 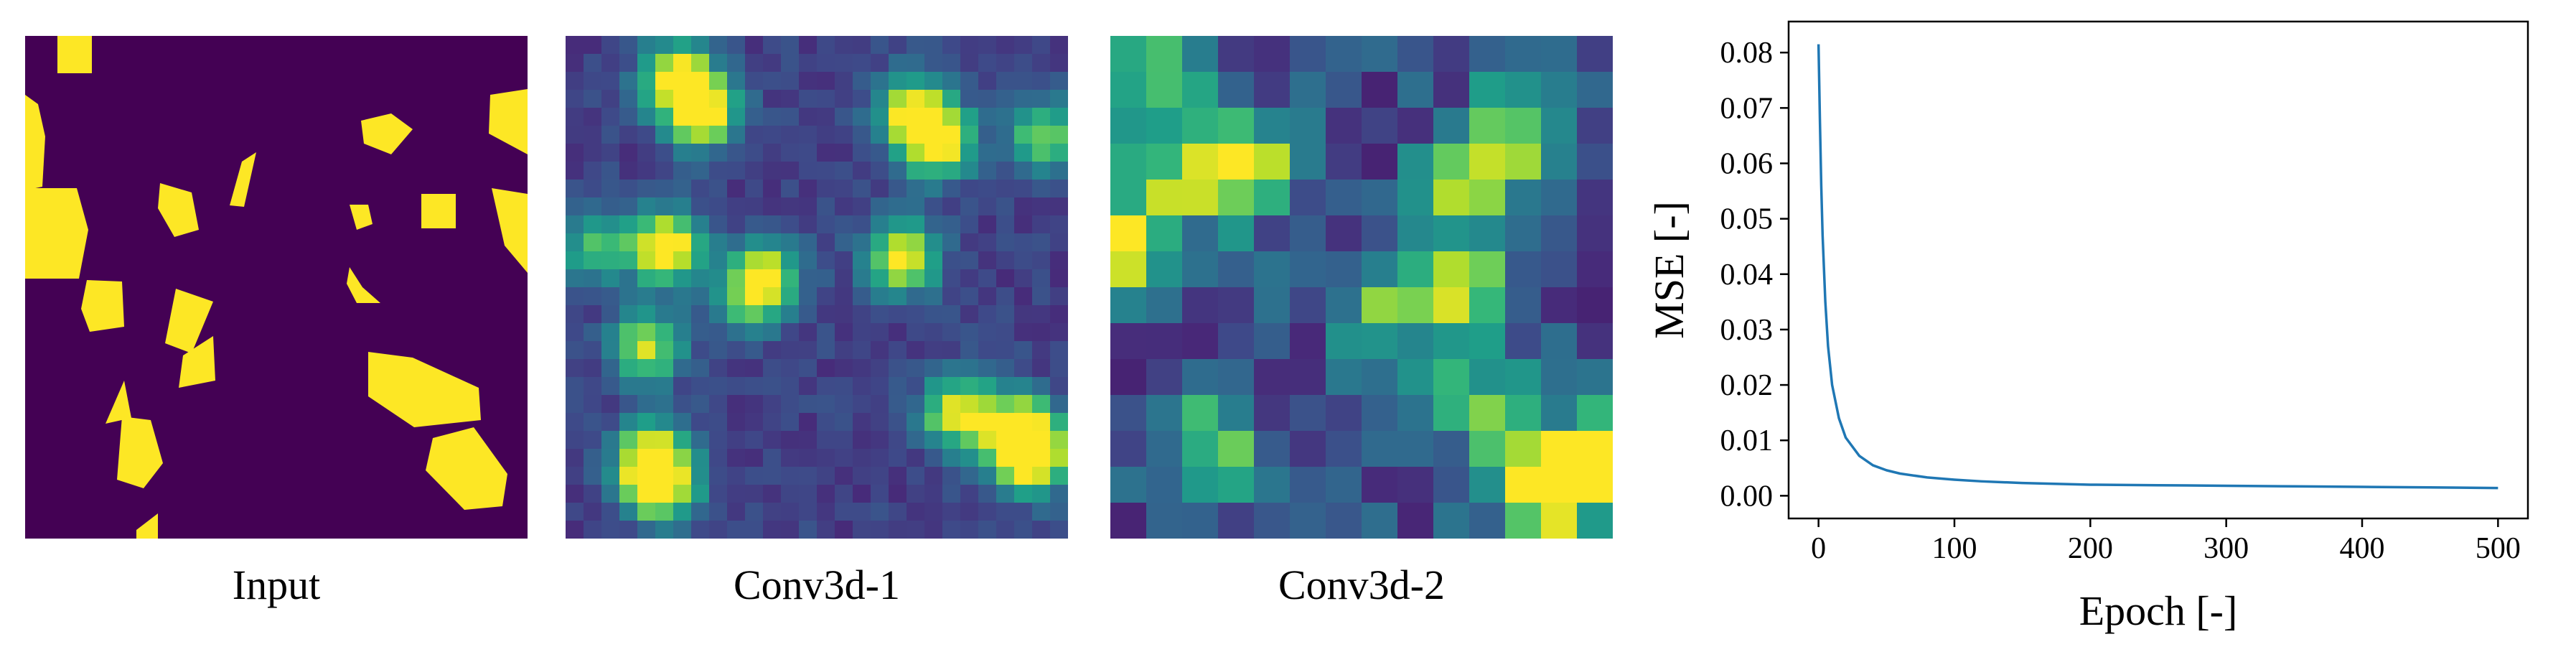 What do you see at coordinates (1747, 275) in the screenshot?
I see `y-tick-label: 0.04` at bounding box center [1747, 275].